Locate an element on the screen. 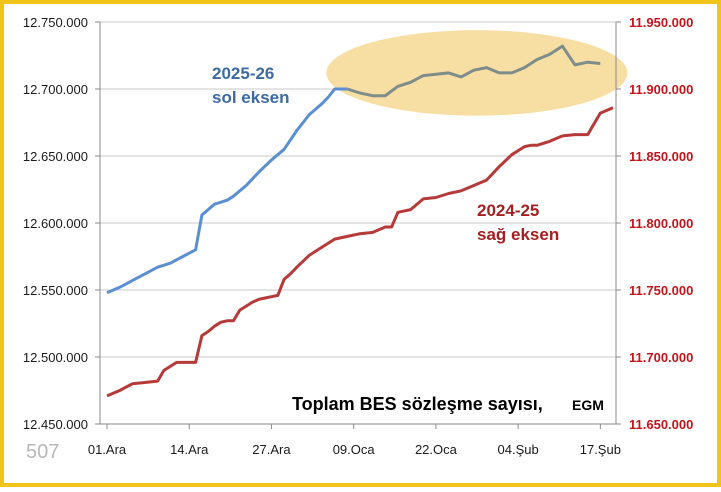 Image resolution: width=721 pixels, height=492 pixels. chart-title: Toplam BES sözleşme sayısı, is located at coordinates (417, 404).